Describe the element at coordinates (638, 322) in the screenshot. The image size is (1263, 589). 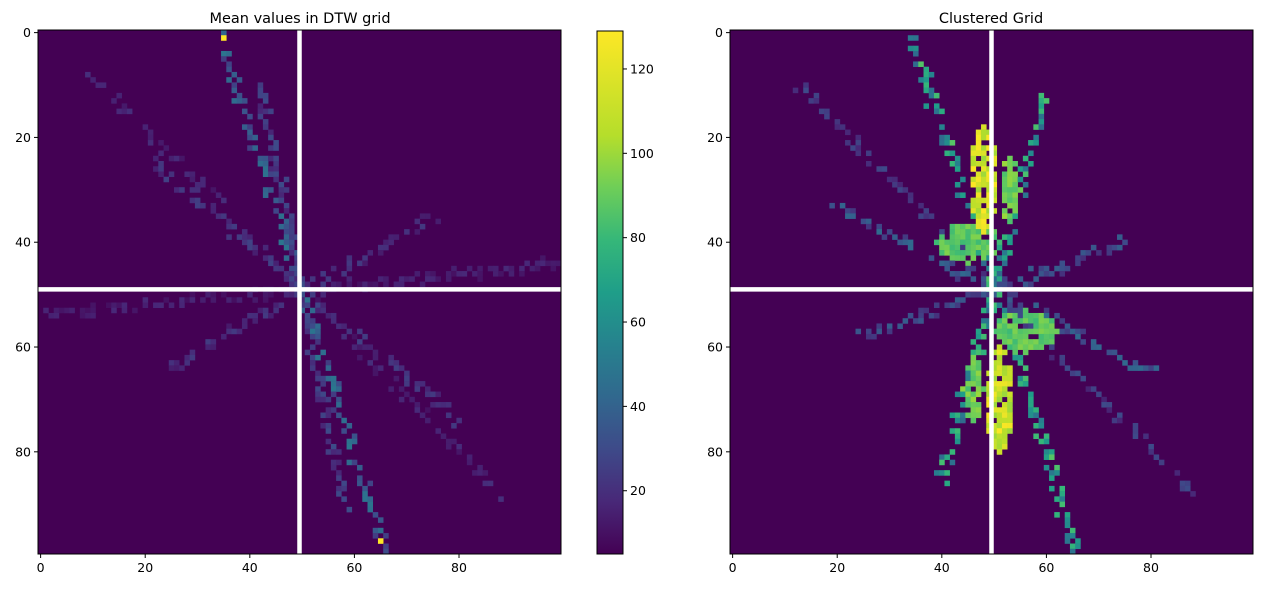
I see `colorbar-tick-label: 60` at that location.